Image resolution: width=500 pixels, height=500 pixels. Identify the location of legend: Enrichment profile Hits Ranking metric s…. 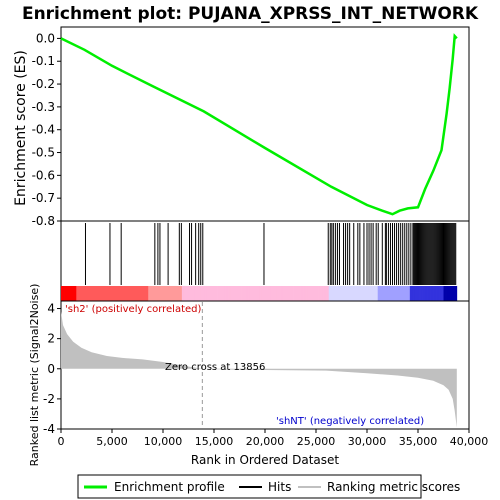
(268, 486).